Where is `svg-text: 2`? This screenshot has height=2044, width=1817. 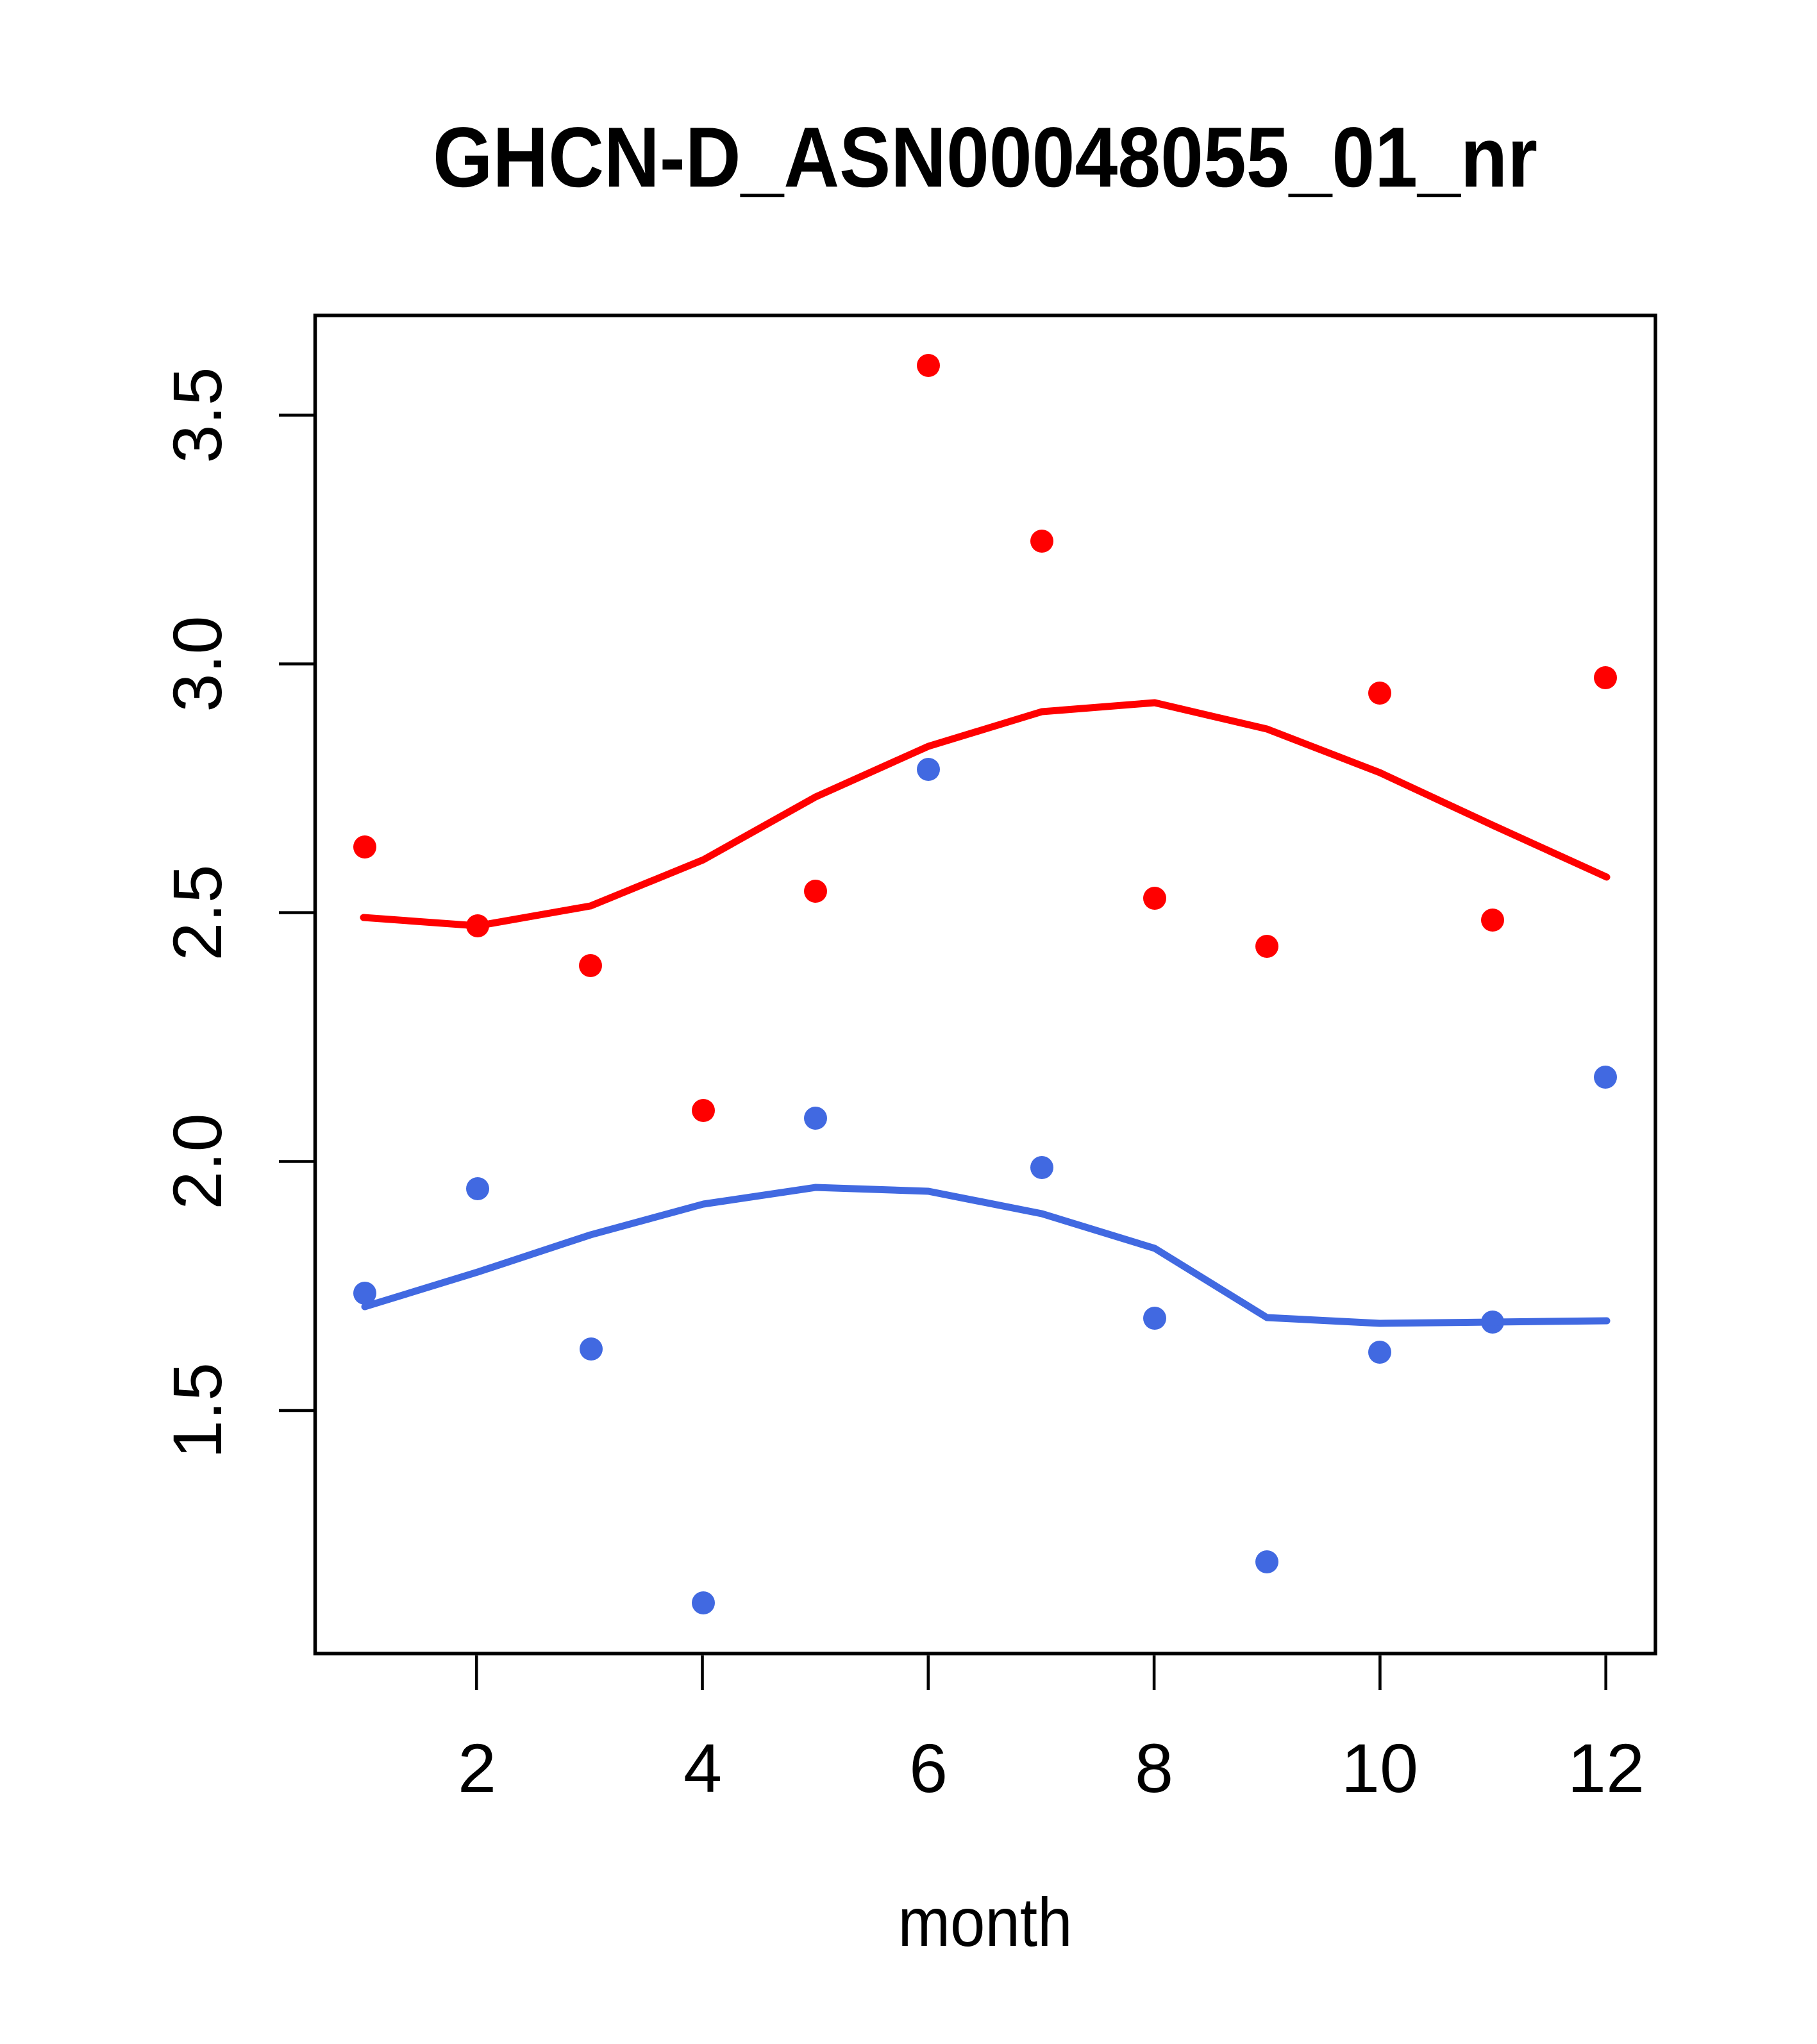 svg-text: 2 is located at coordinates (477, 1768).